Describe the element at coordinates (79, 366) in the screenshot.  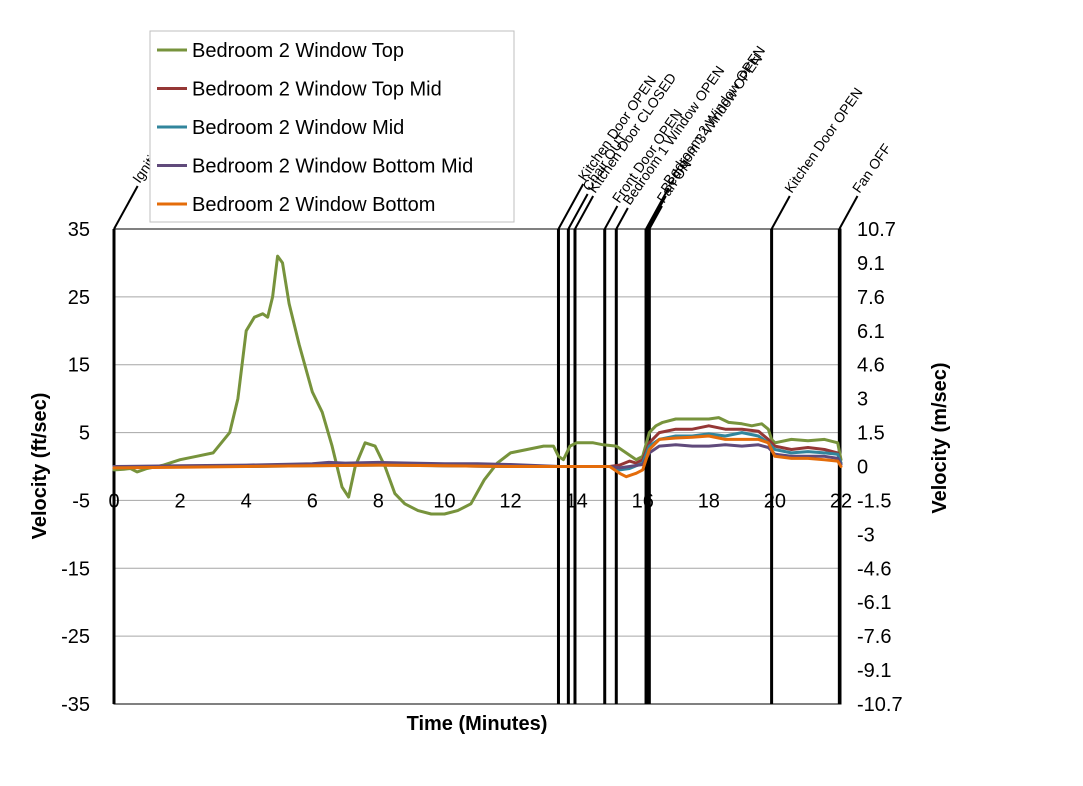
I see `y-tick-label: 15` at that location.